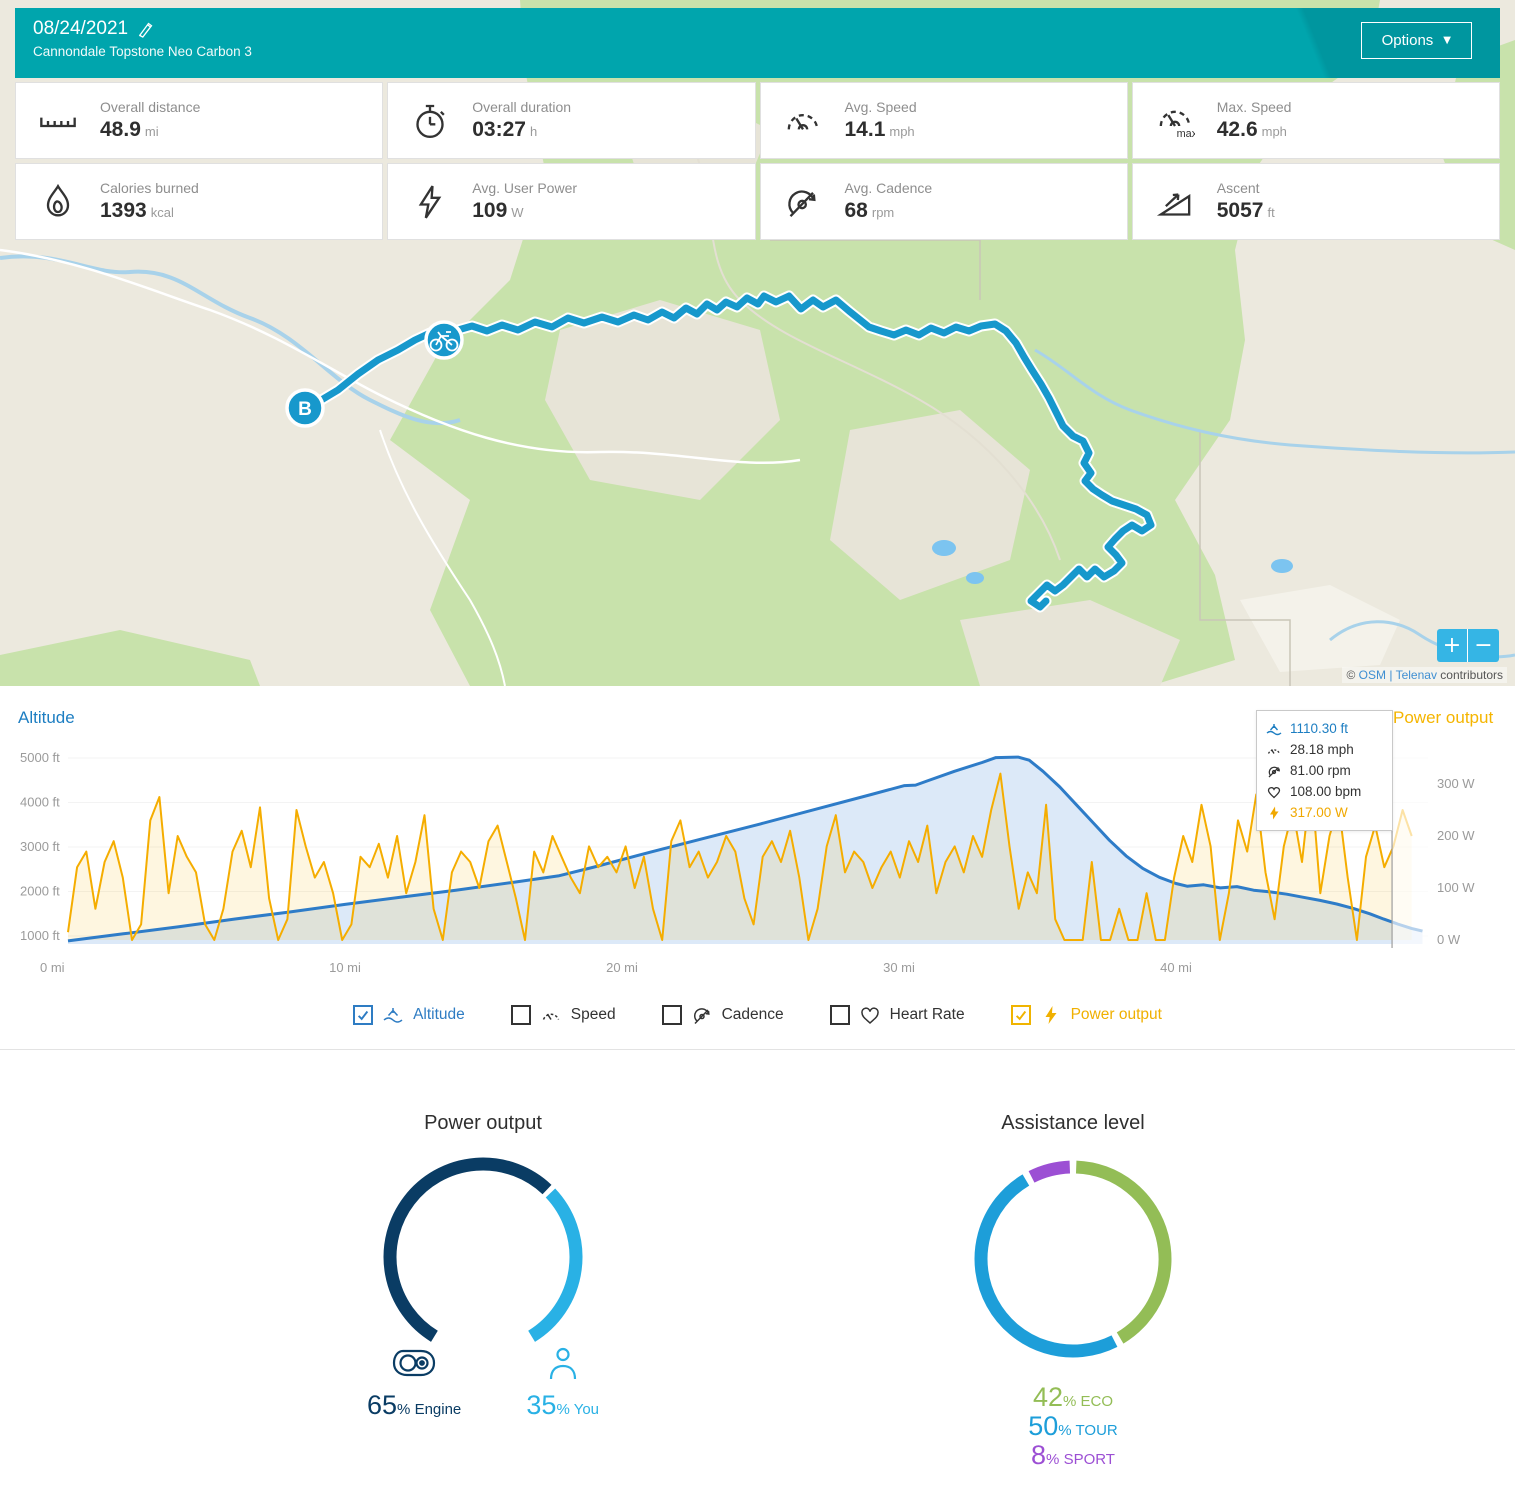 The width and height of the screenshot is (1515, 1500). Describe the element at coordinates (40, 846) in the screenshot. I see `svg-text: 3000 ft` at that location.